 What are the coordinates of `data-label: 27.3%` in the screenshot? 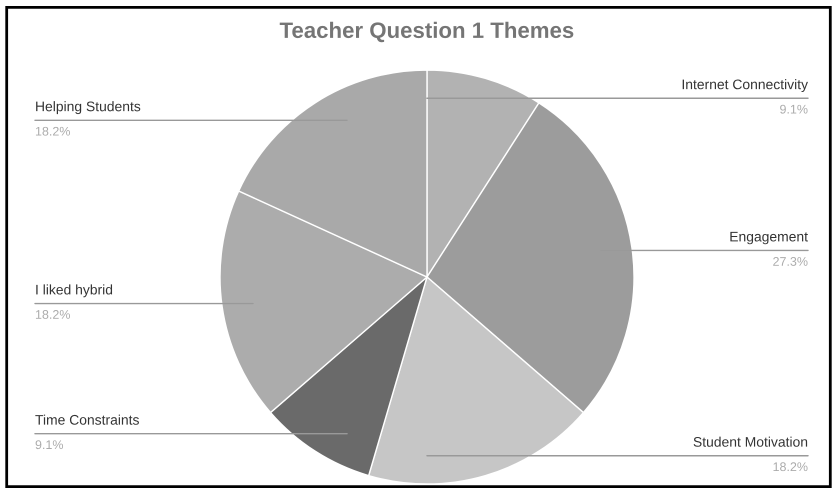 It's located at (790, 261).